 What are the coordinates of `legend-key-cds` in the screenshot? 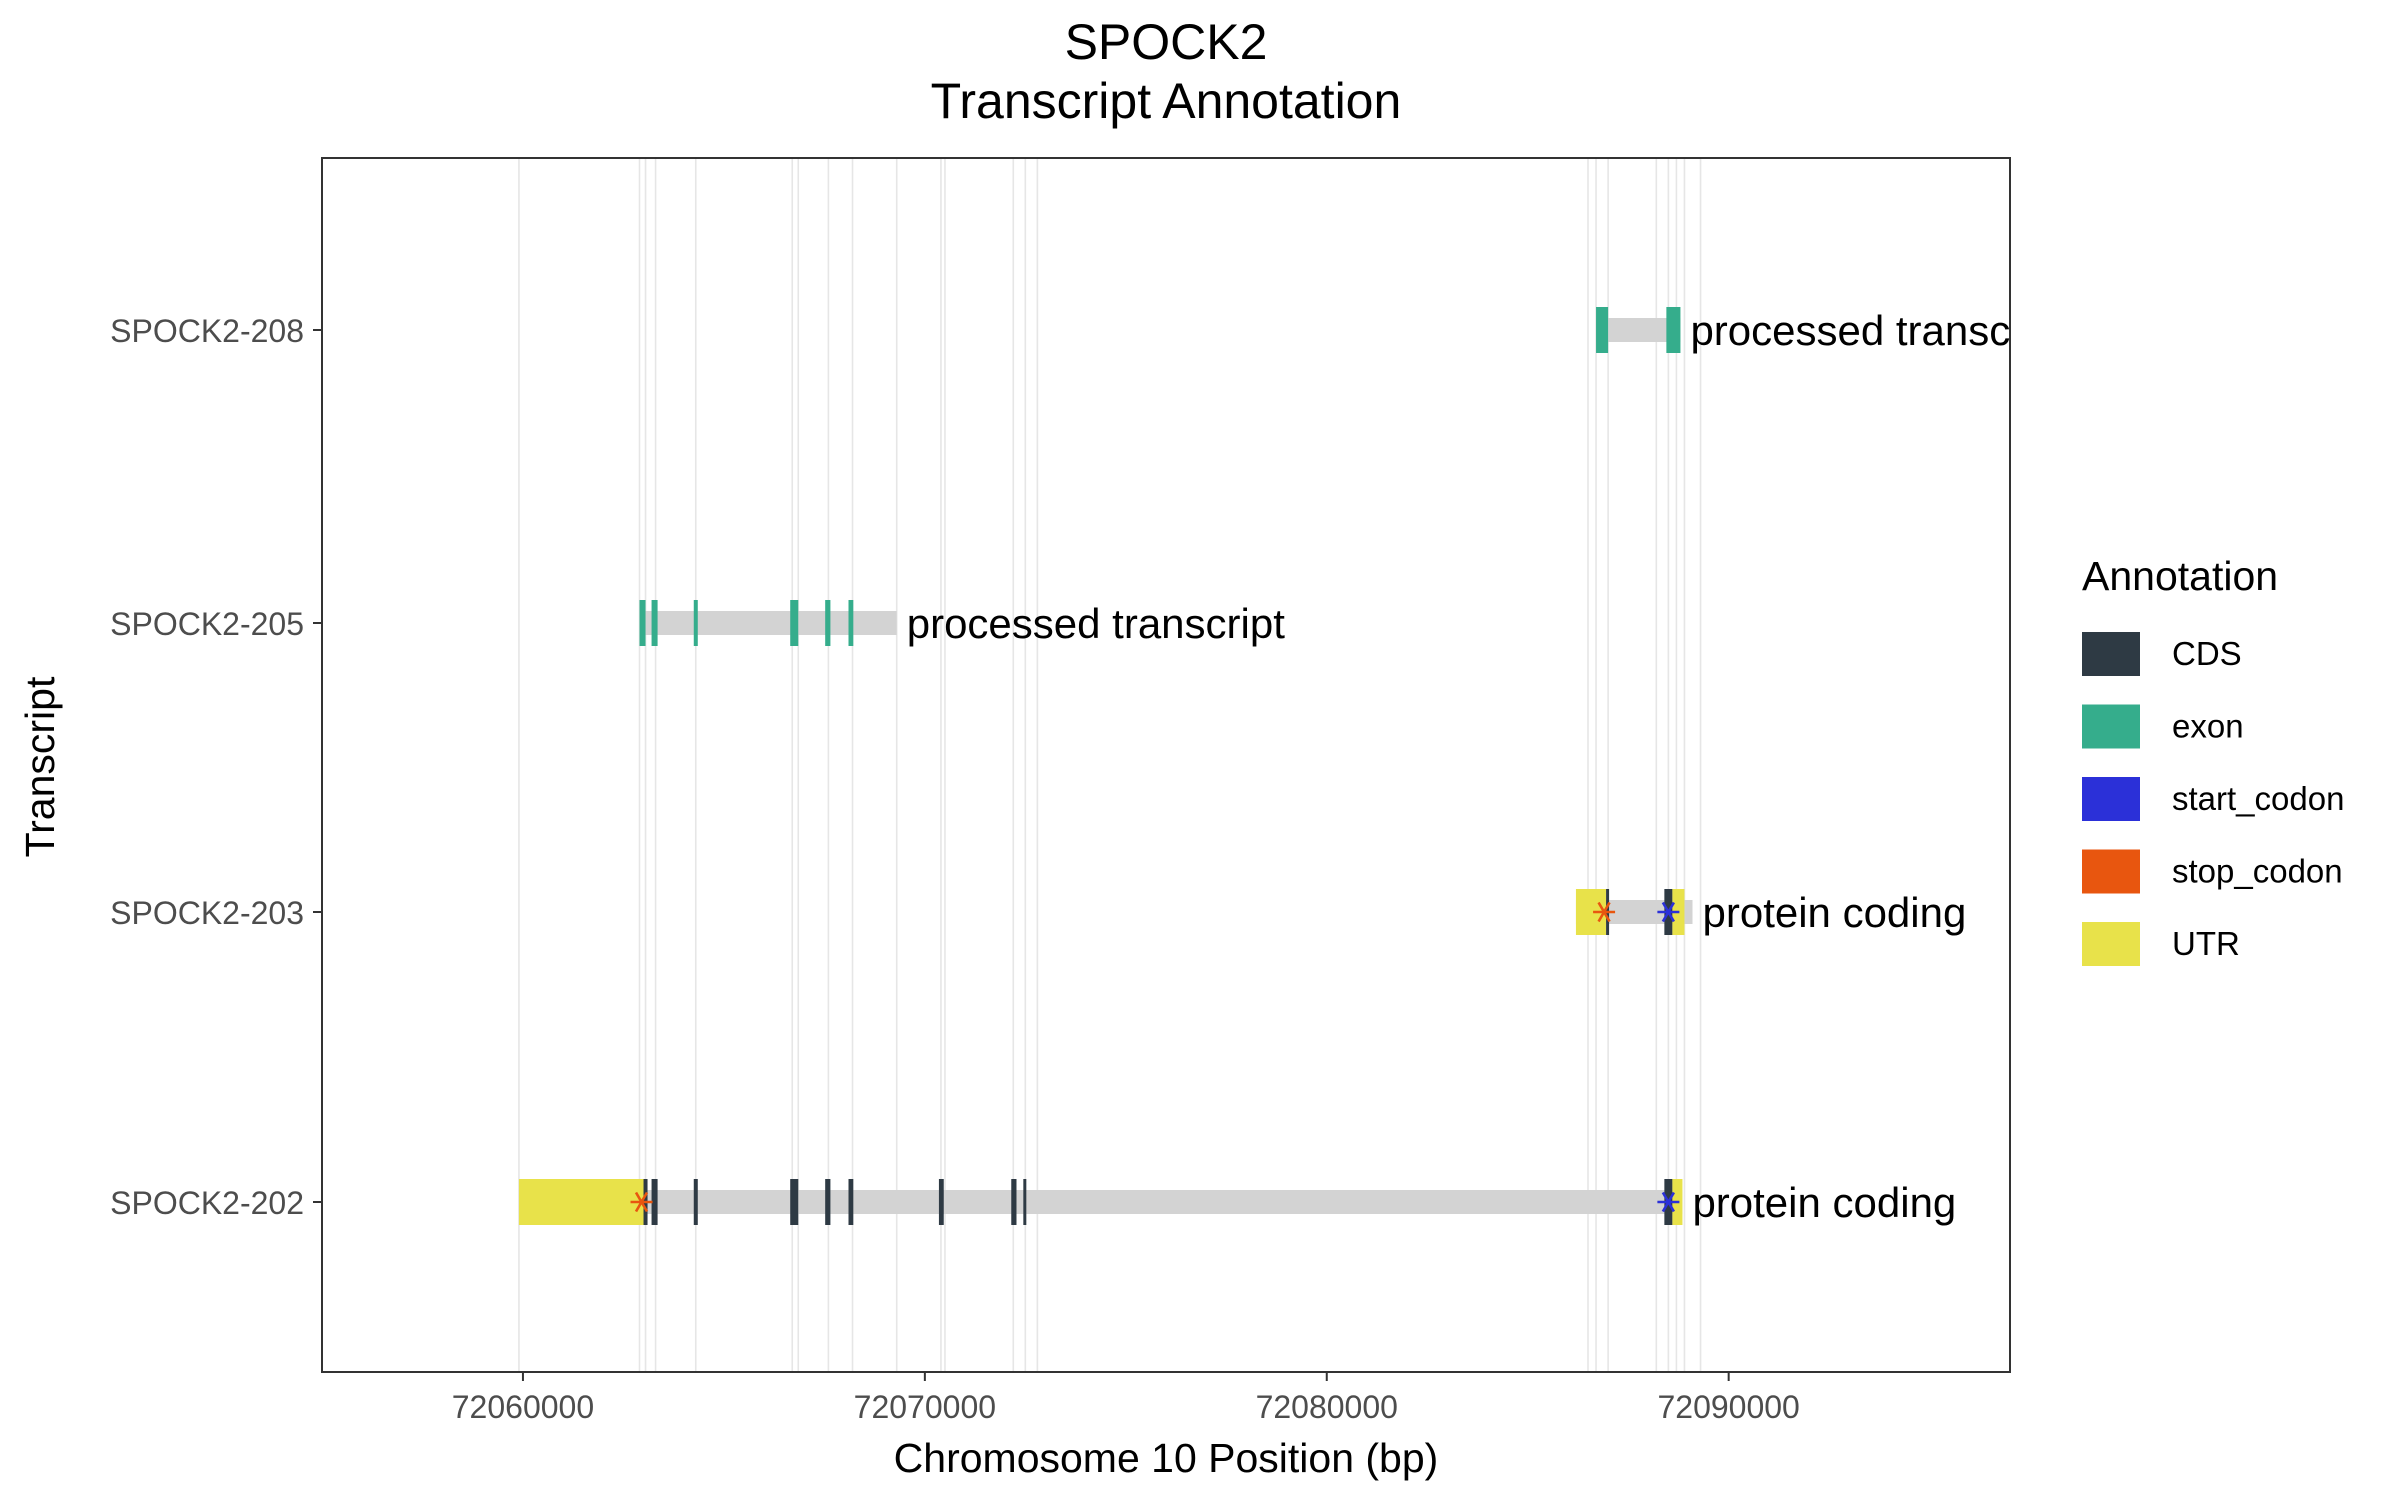 It's located at (2111, 654).